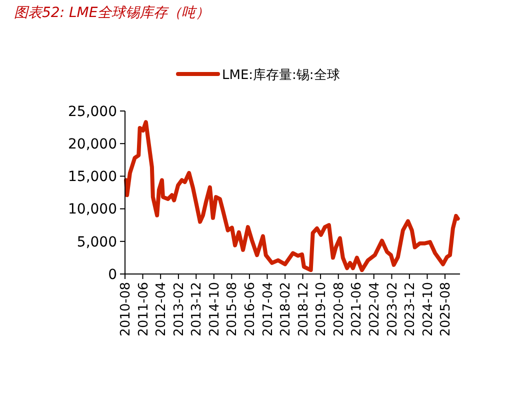  What do you see at coordinates (92, 144) in the screenshot?
I see `y-tick-label: 20,000` at bounding box center [92, 144].